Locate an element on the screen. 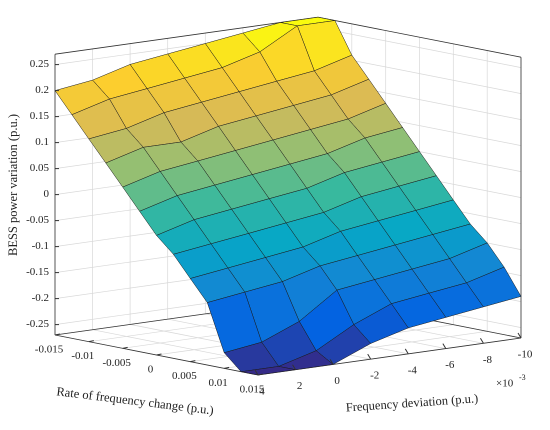 The width and height of the screenshot is (550, 430). z-tick-label: 0.15 is located at coordinates (40, 116).